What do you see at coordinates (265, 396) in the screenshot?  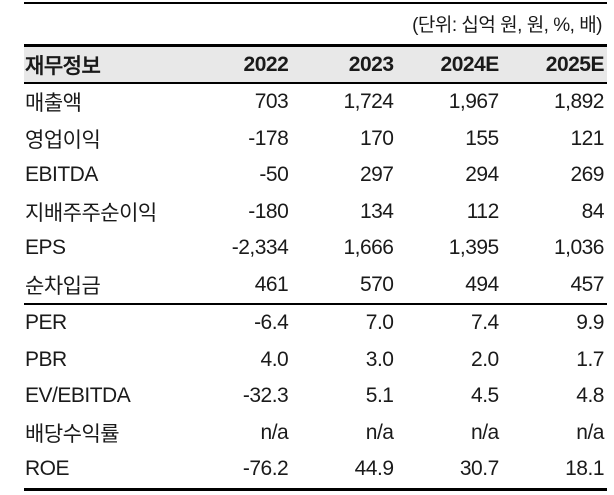 I see `cell-value: -32.3` at bounding box center [265, 396].